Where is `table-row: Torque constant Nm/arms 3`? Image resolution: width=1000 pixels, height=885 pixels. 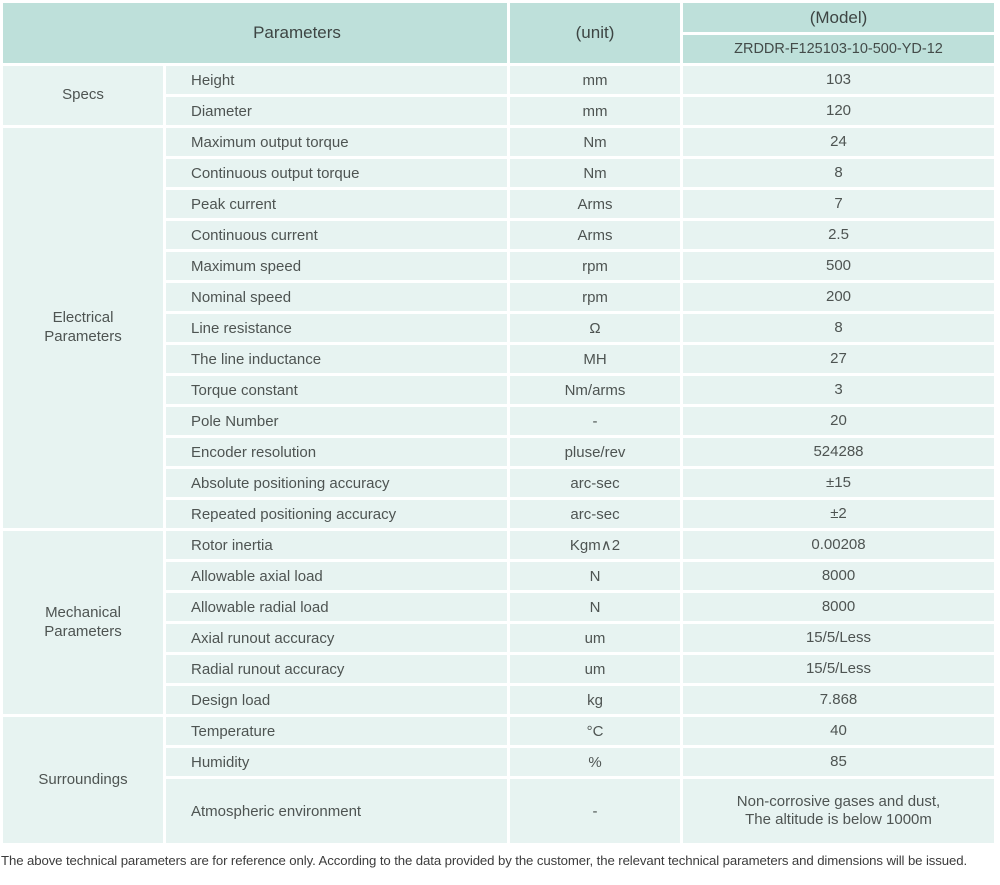
table-row: Torque constant Nm/arms 3 is located at coordinates (498, 390).